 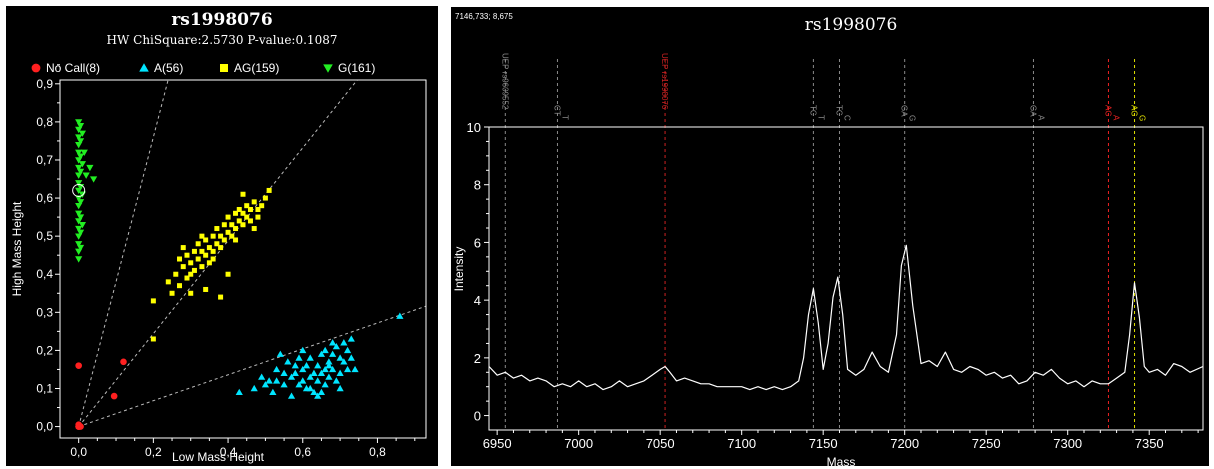 I want to click on y-tick-label: 0,6, so click(x=44, y=198).